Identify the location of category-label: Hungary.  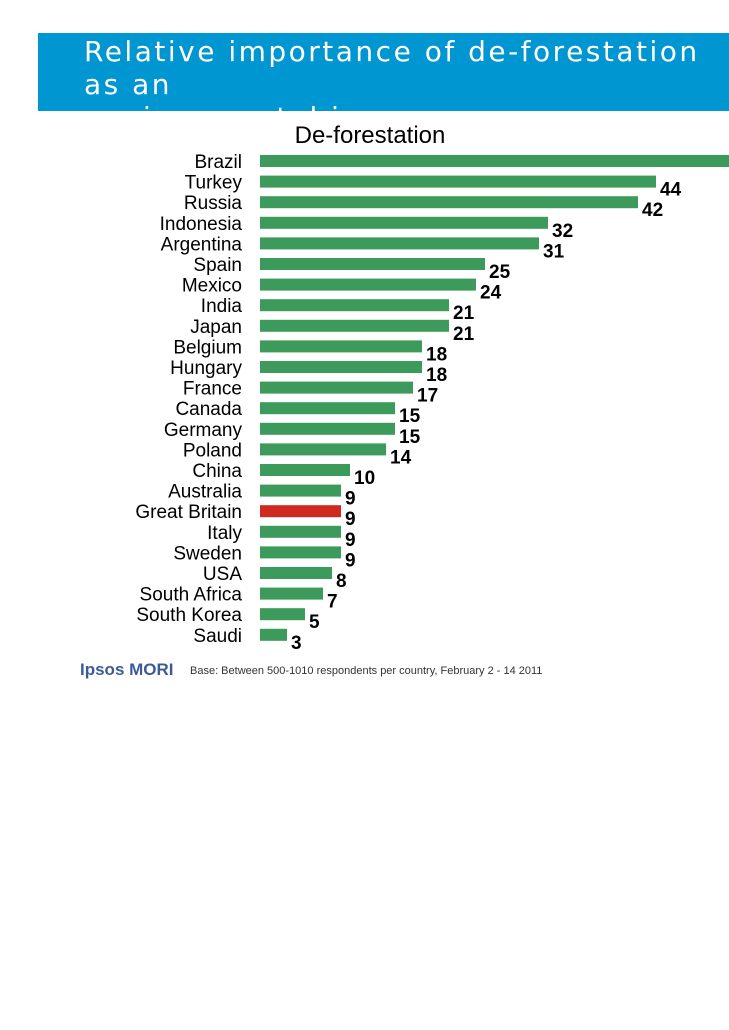
(206, 368).